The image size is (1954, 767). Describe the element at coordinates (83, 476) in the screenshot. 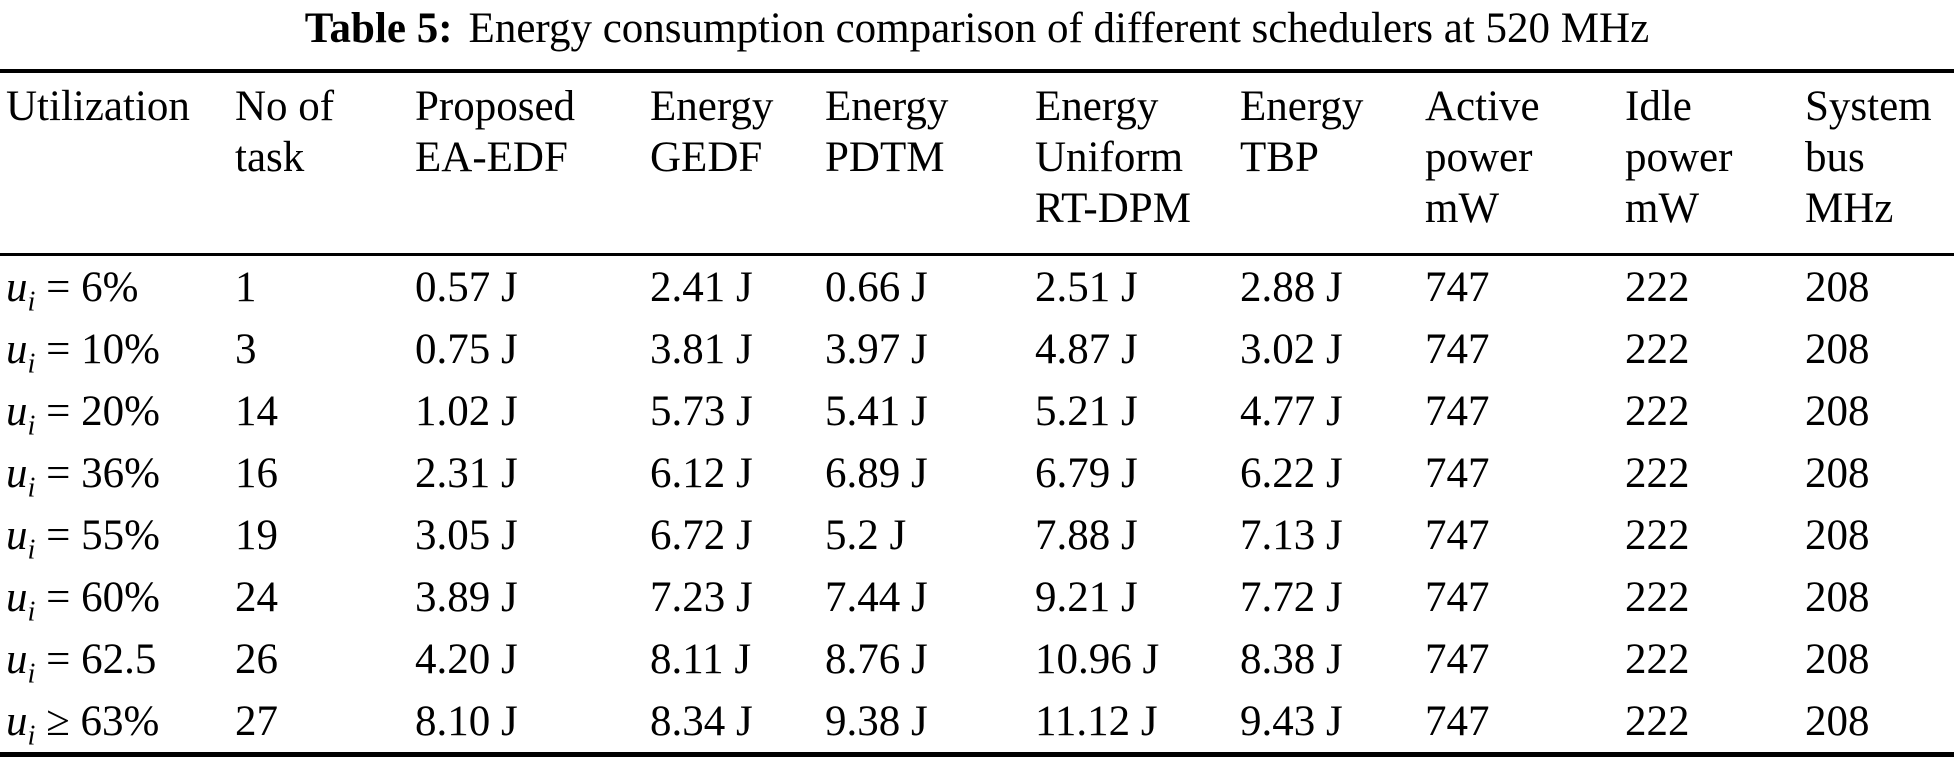

I see `cell-utilization: ui = 36%` at that location.